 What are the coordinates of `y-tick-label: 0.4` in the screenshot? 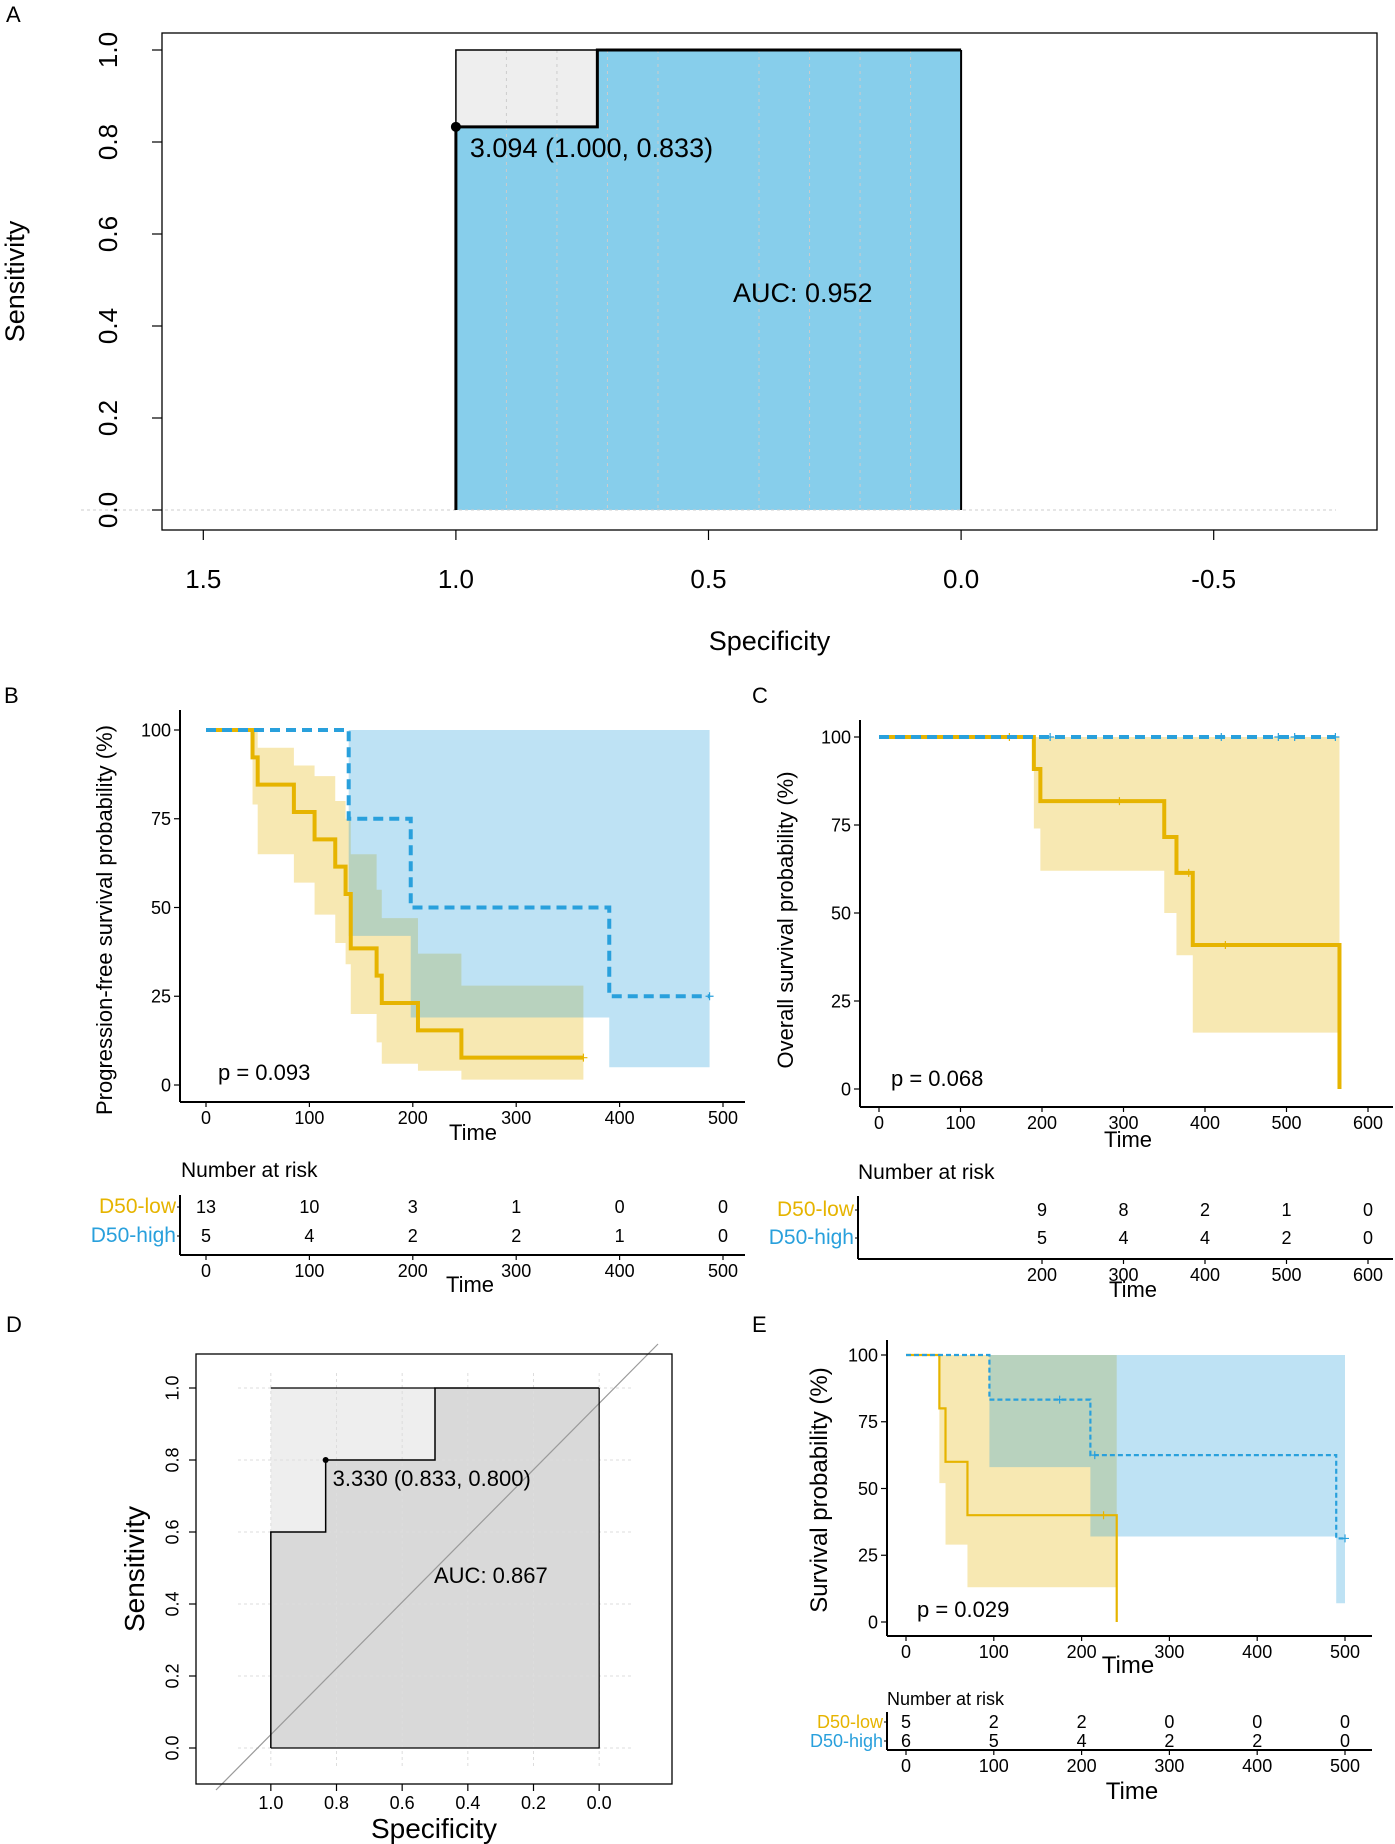 It's located at (172, 1603).